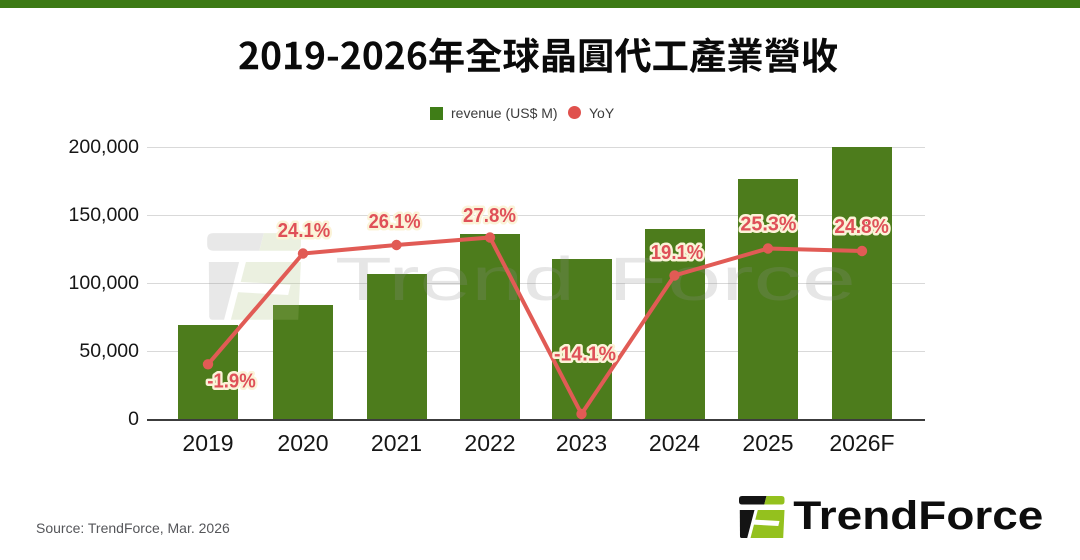 The height and width of the screenshot is (560, 1080). Describe the element at coordinates (395, 222) in the screenshot. I see `svg-text: 26.1%` at that location.